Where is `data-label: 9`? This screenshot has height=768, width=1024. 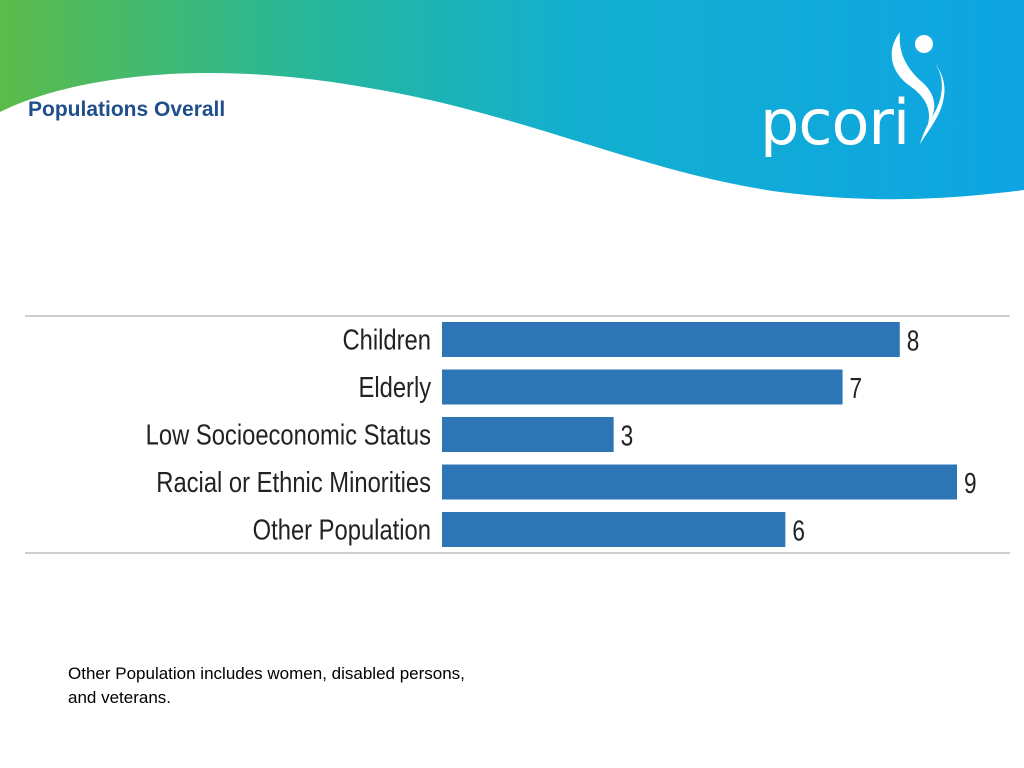
data-label: 9 is located at coordinates (970, 482).